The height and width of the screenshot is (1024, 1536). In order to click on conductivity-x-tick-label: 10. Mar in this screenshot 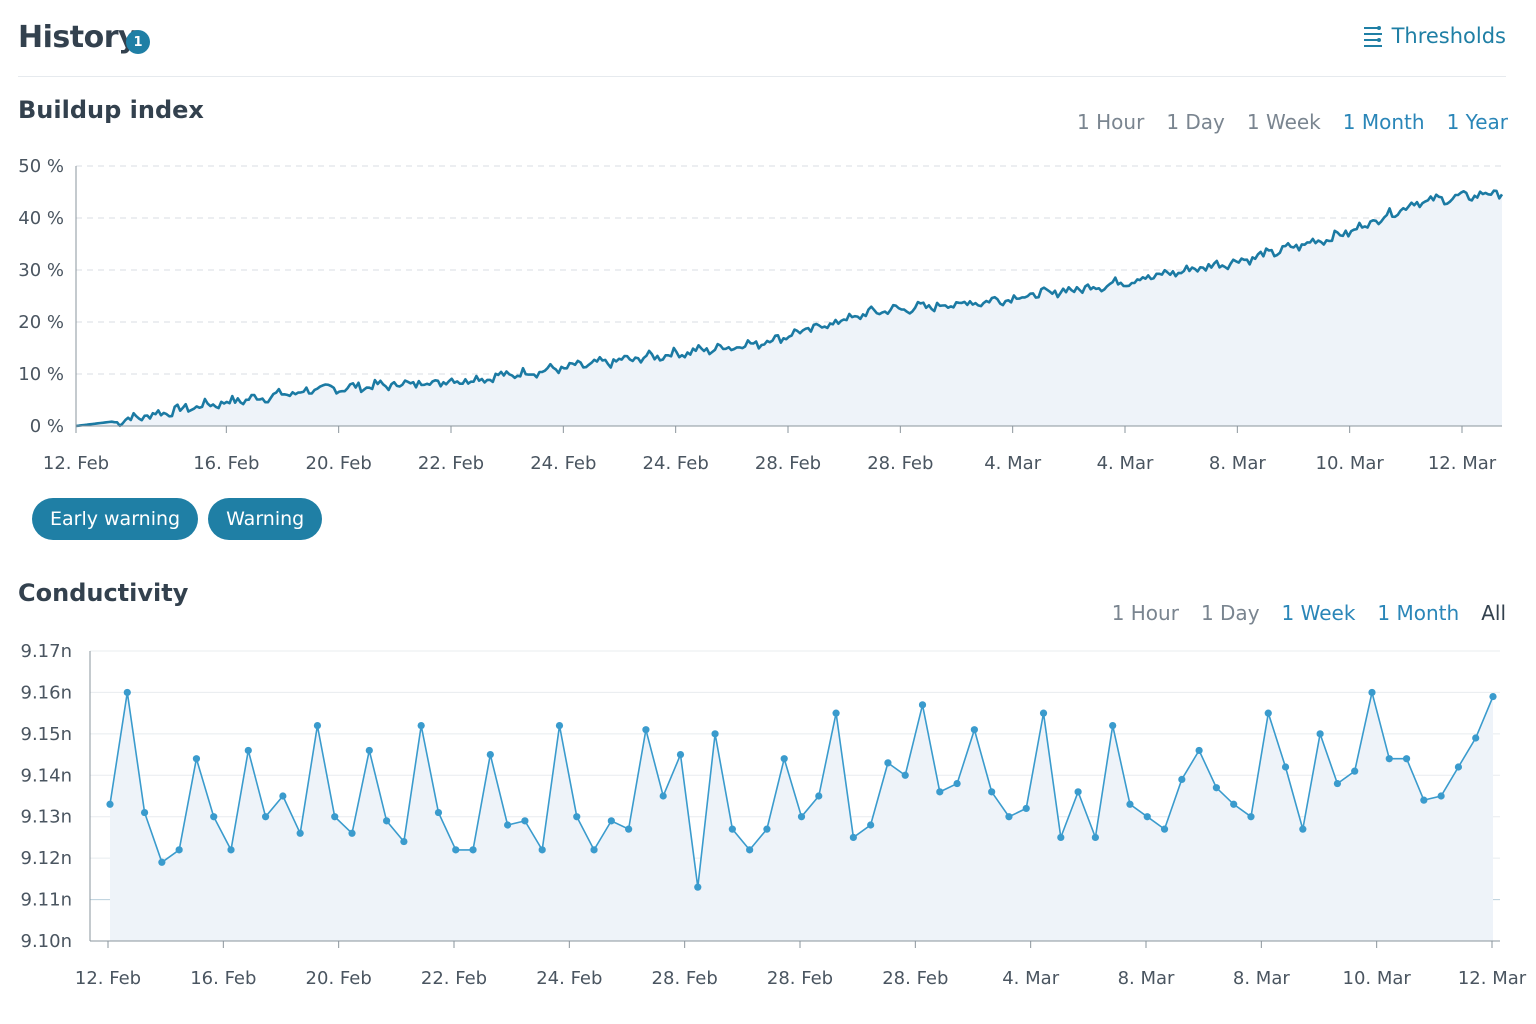, I will do `click(1377, 978)`.